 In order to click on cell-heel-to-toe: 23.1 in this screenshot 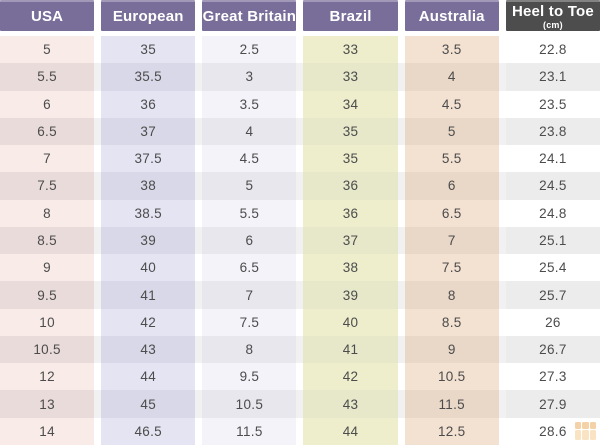, I will do `click(552, 77)`.